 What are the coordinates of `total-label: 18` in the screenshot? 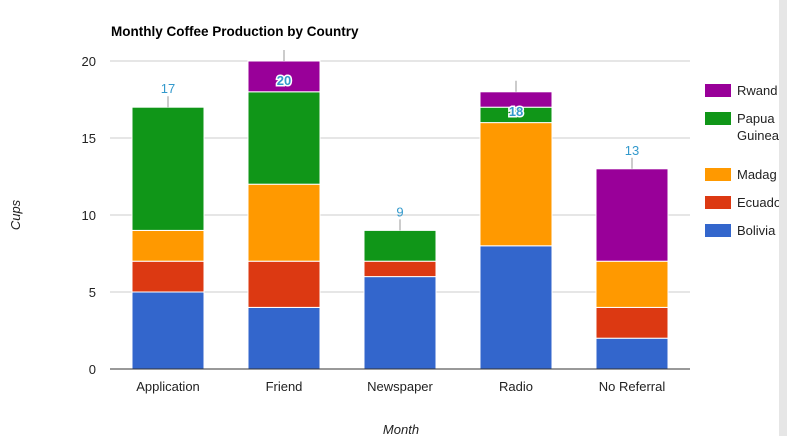 It's located at (516, 111).